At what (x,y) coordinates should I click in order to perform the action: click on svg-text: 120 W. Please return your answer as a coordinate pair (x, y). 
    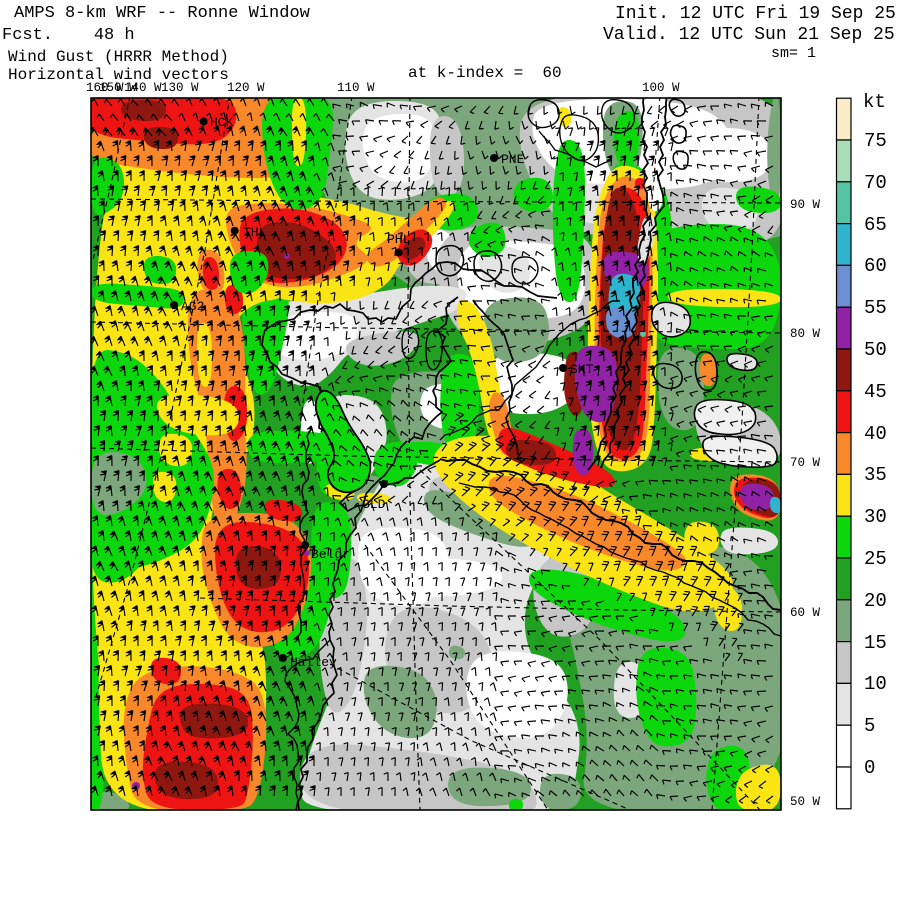
    Looking at the image, I should click on (246, 88).